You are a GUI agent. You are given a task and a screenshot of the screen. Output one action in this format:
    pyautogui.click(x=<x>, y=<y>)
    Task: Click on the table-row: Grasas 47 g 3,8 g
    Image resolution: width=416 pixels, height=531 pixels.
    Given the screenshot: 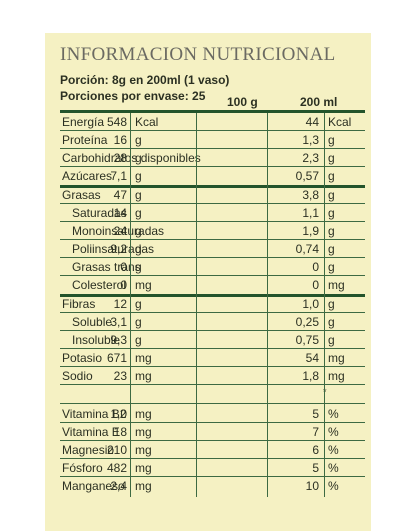 What is the action you would take?
    pyautogui.click(x=208, y=195)
    